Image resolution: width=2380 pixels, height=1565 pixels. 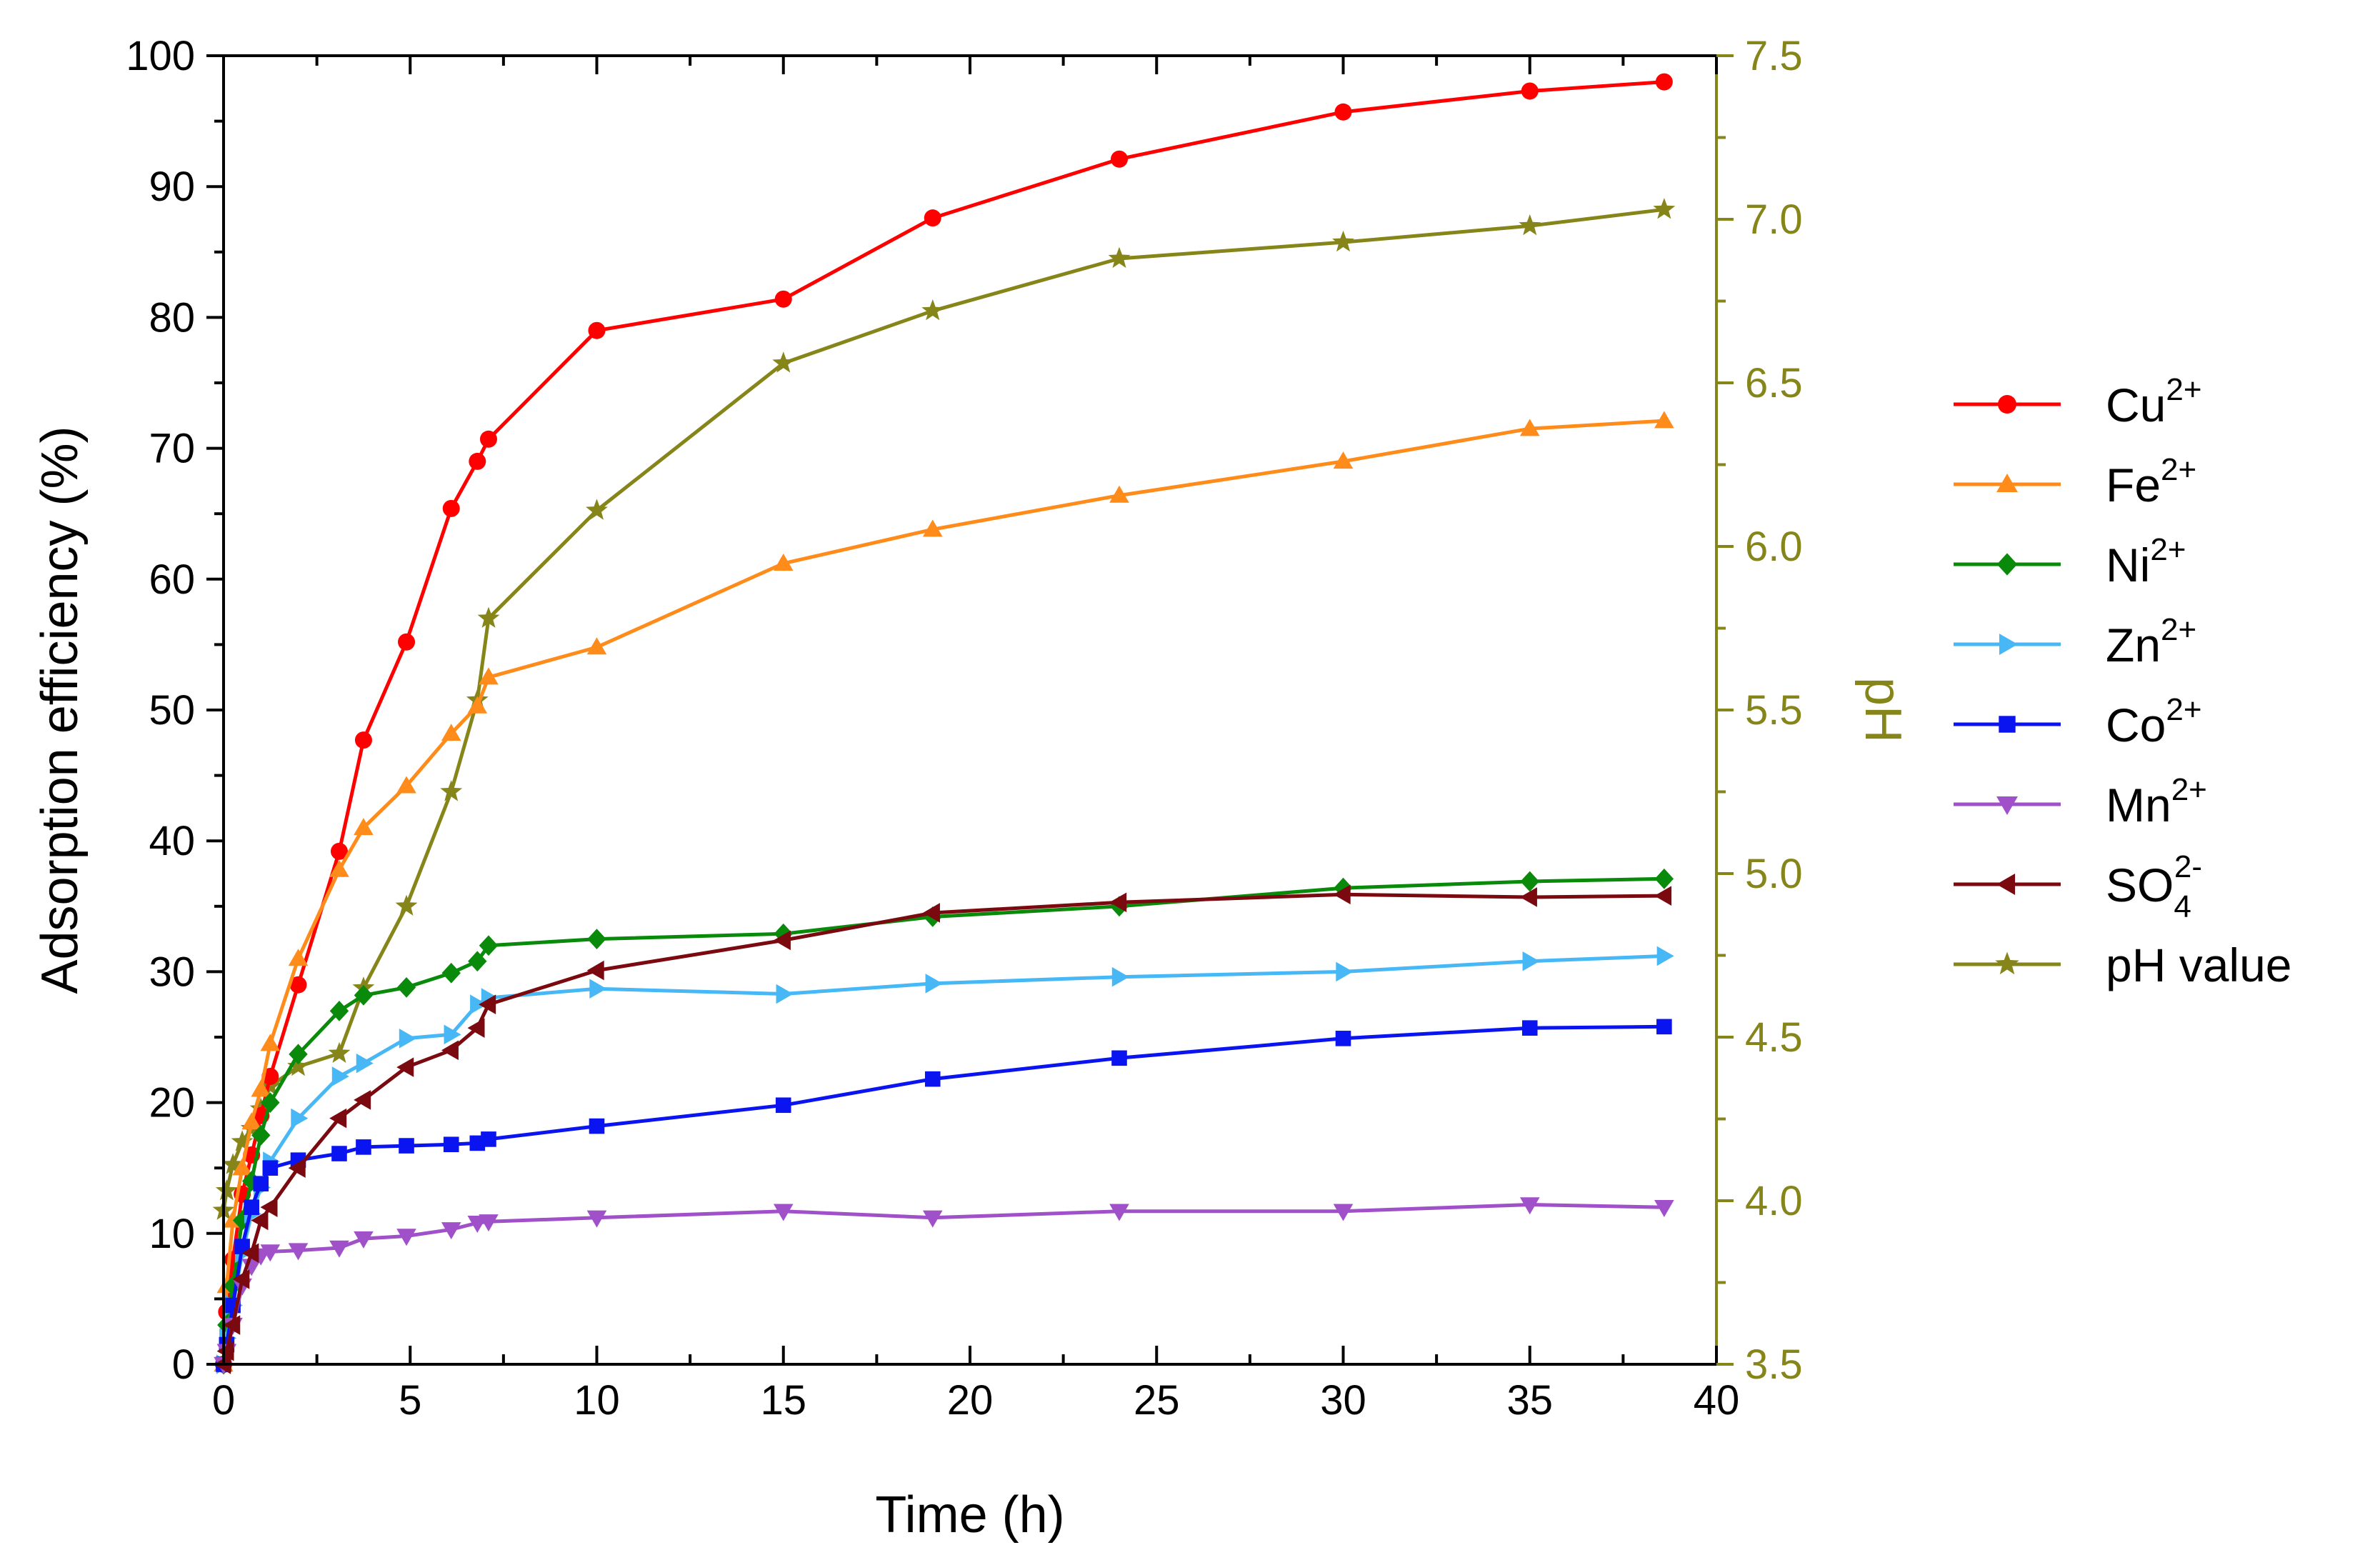 I want to click on x-tick-label: 15, so click(x=783, y=1400).